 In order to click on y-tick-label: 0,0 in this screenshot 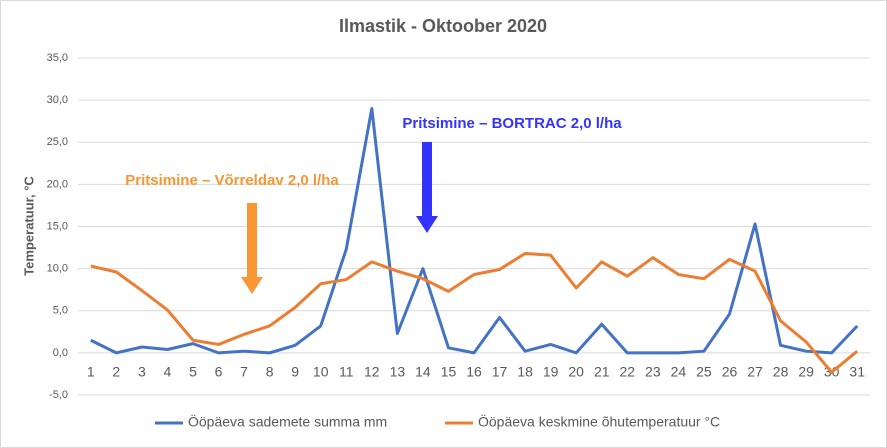, I will do `click(60, 353)`.